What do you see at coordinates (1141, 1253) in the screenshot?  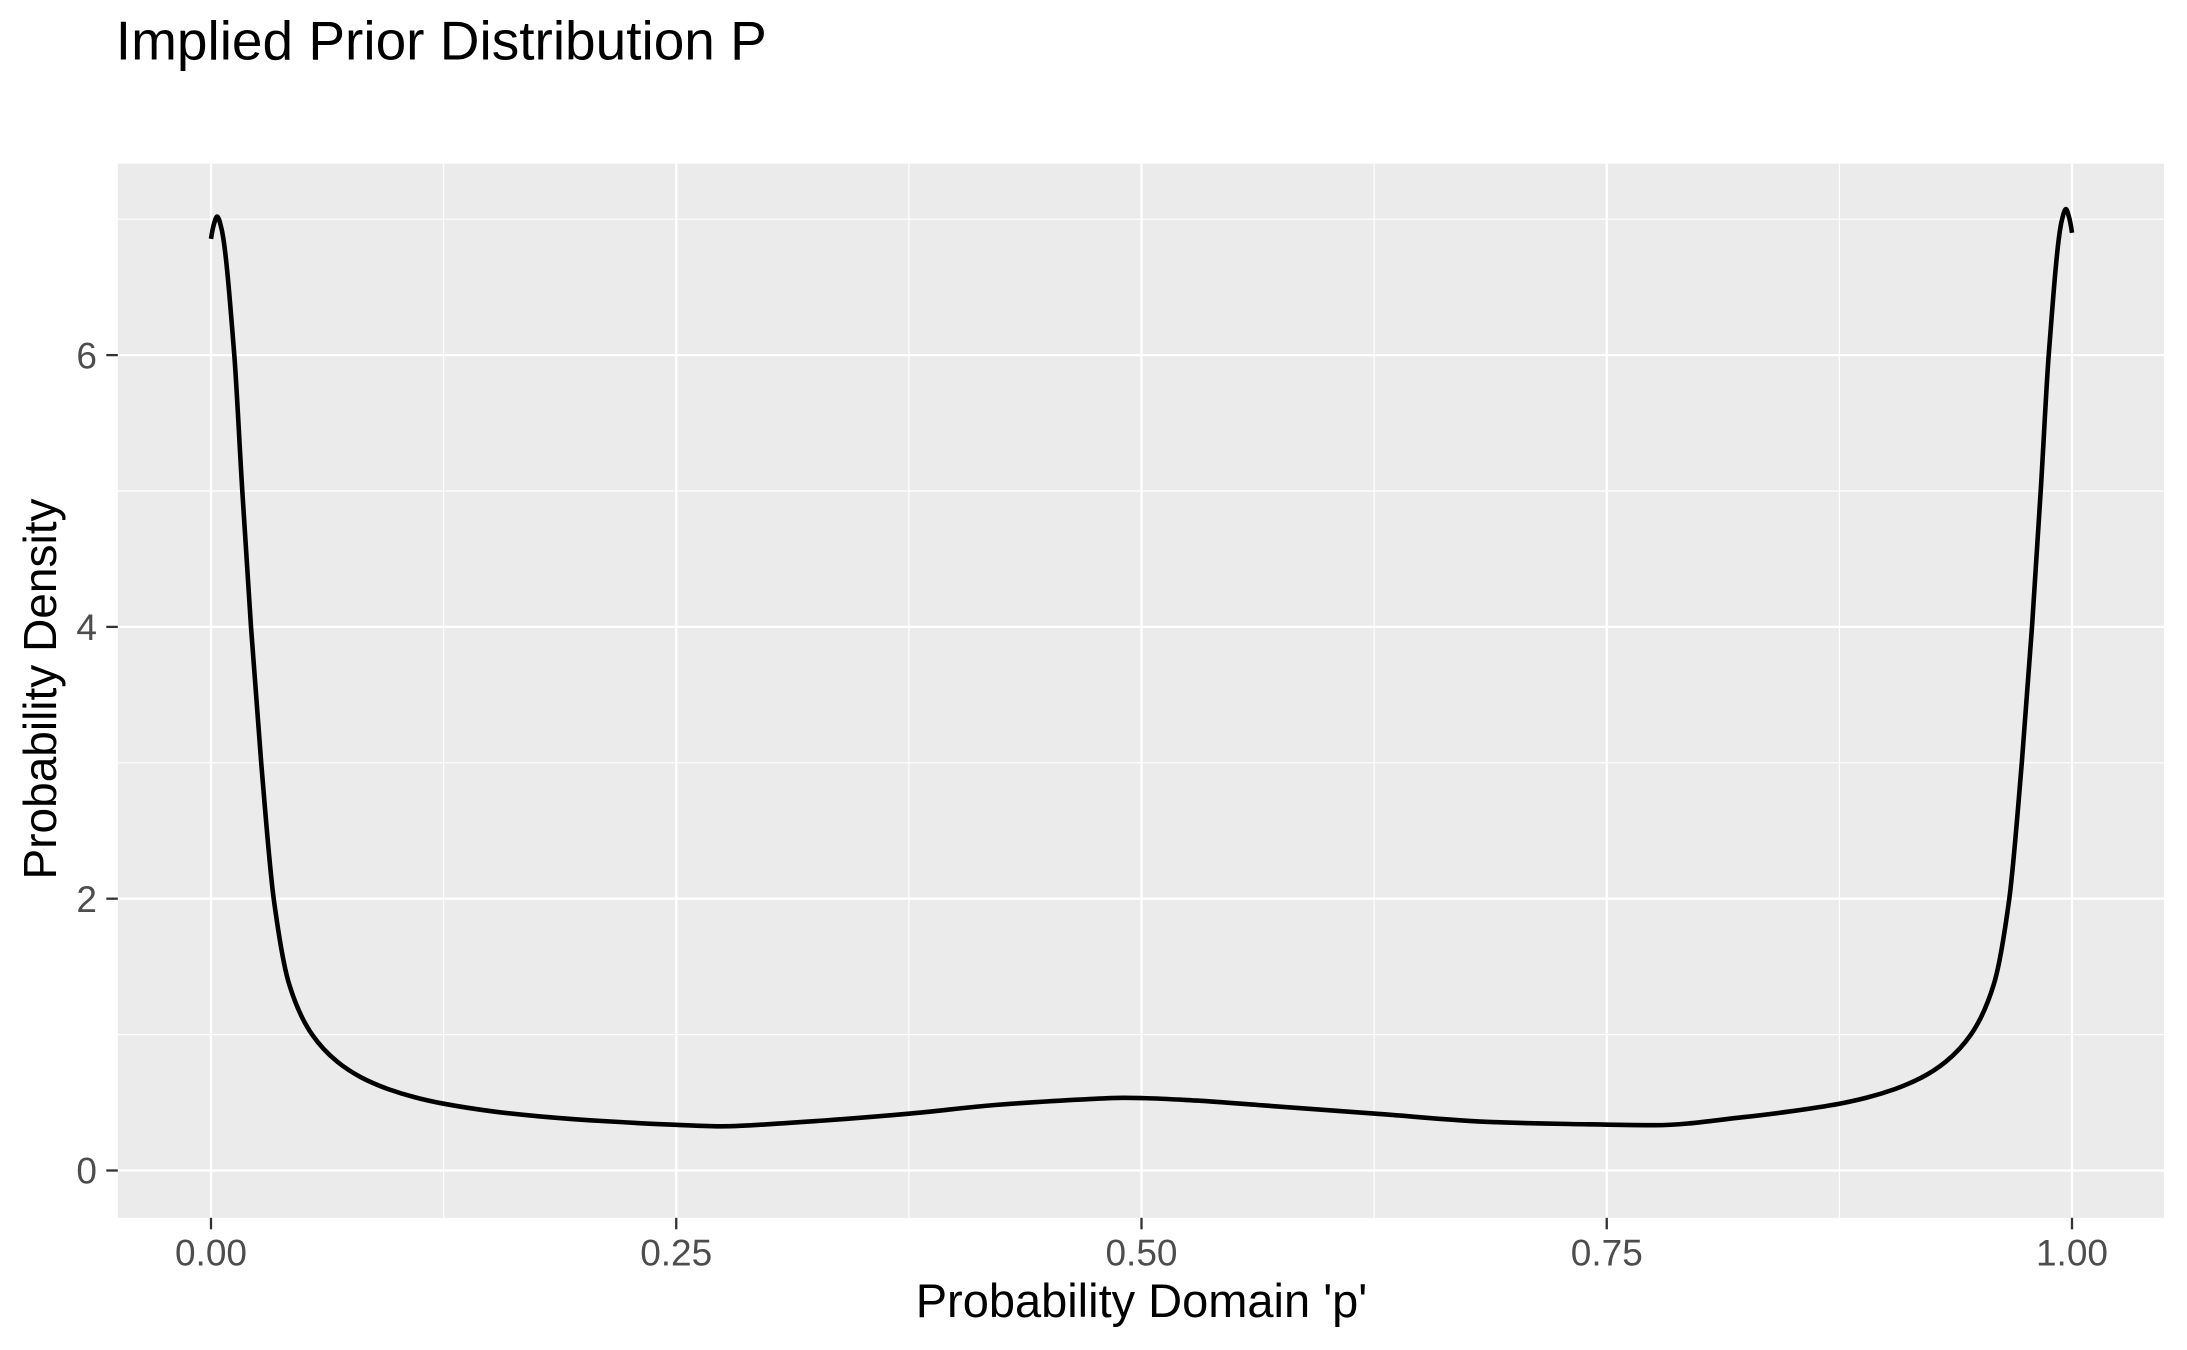 I see `svg-text: 0.50` at bounding box center [1141, 1253].